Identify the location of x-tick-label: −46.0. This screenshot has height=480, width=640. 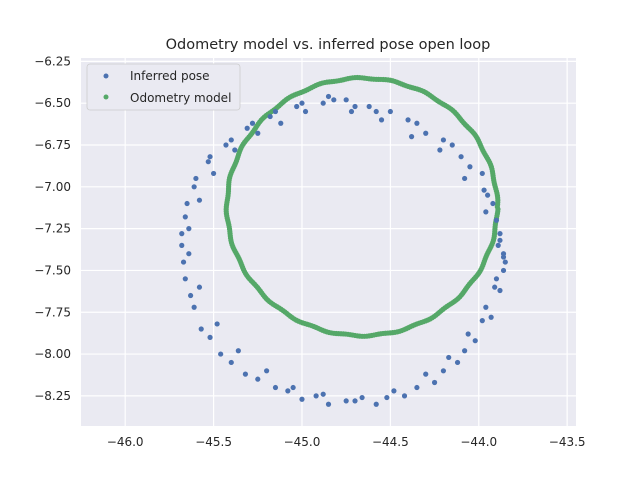
(125, 442).